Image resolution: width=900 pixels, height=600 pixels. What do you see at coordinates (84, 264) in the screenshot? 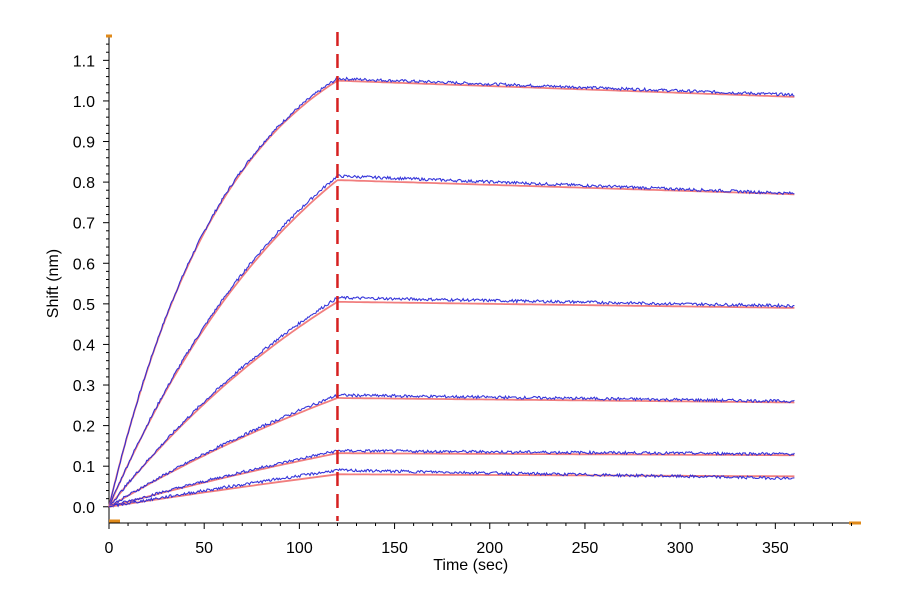
I see `y-tick-label: 0.6` at bounding box center [84, 264].